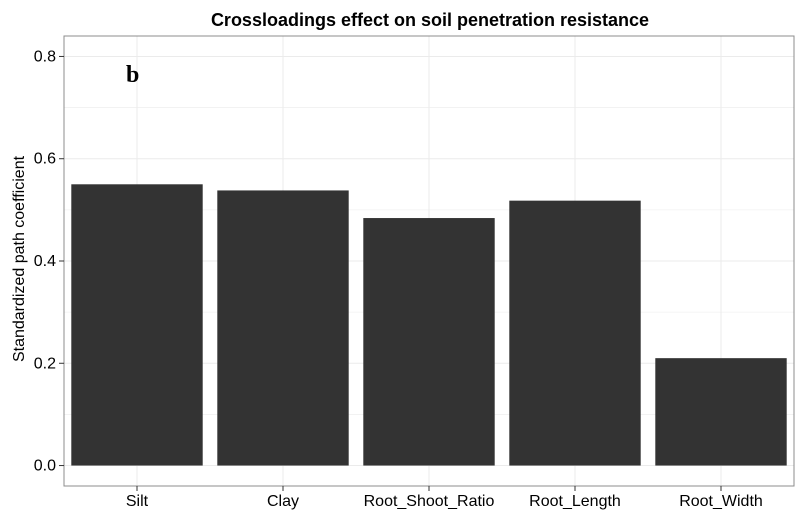 Image resolution: width=796 pixels, height=517 pixels. Describe the element at coordinates (721, 412) in the screenshot. I see `bar-root-width` at that location.